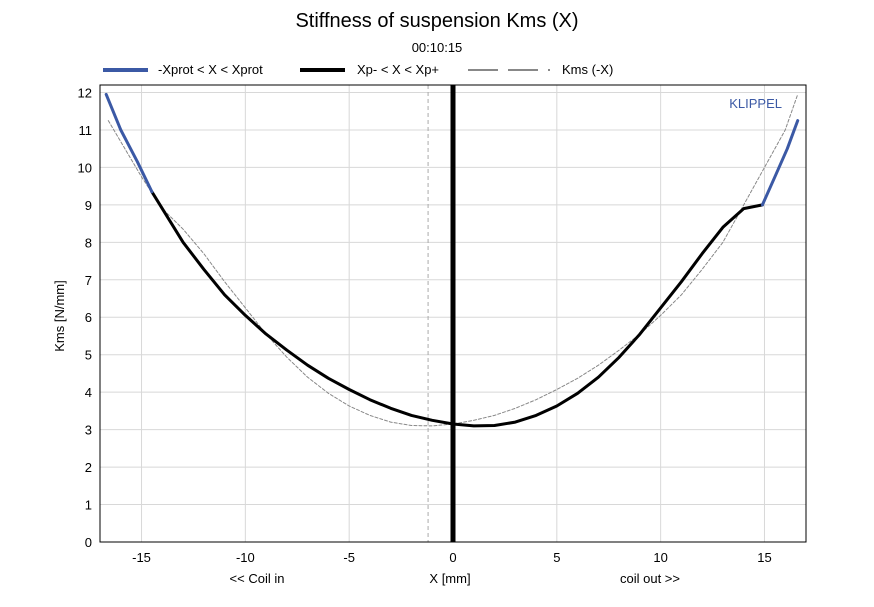 This screenshot has width=874, height=607. I want to click on legend-label-xprot: -Xprot < X < Xprot, so click(210, 69).